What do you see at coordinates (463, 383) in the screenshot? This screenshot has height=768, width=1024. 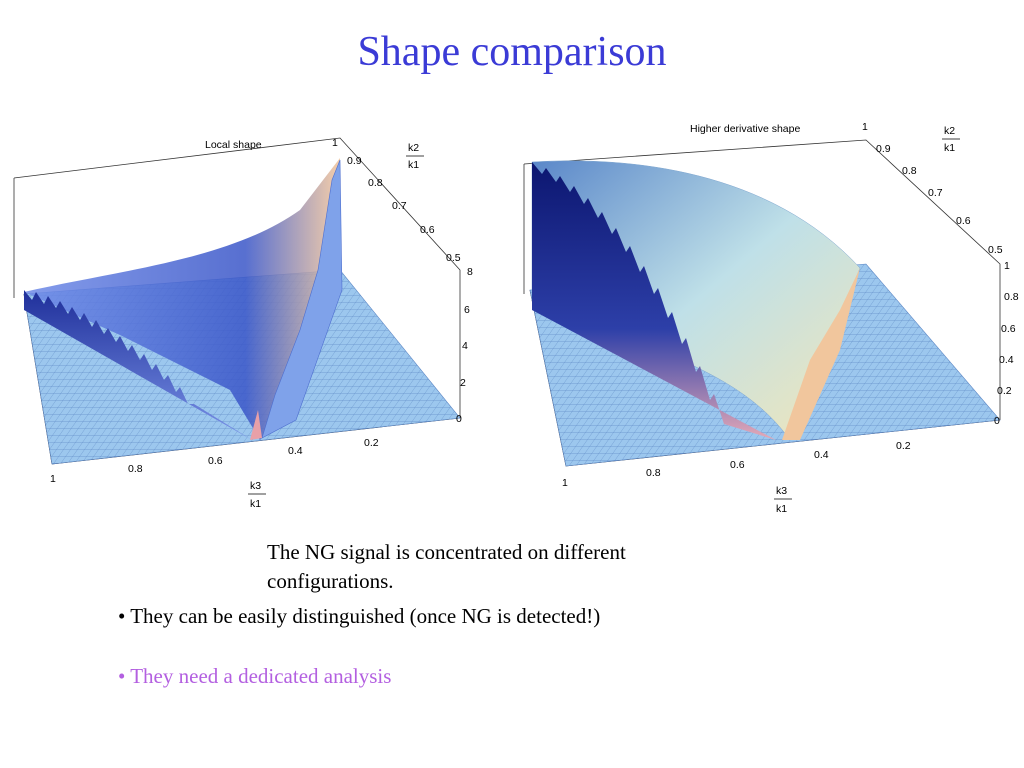 I see `z-tick: 2` at bounding box center [463, 383].